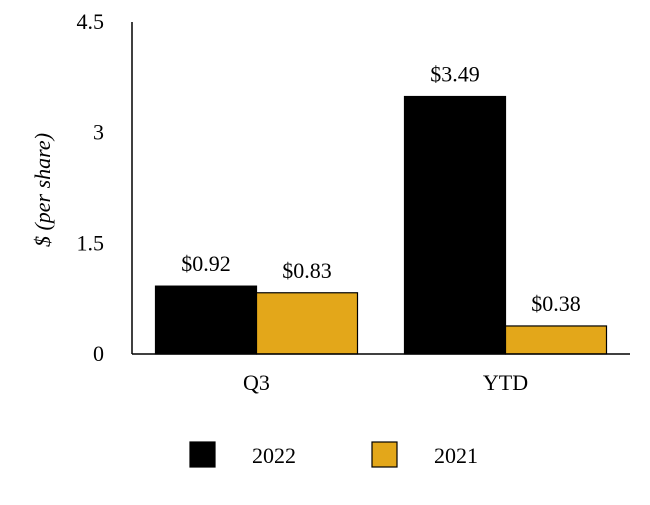  What do you see at coordinates (98, 353) in the screenshot?
I see `y-tick-label: 0` at bounding box center [98, 353].